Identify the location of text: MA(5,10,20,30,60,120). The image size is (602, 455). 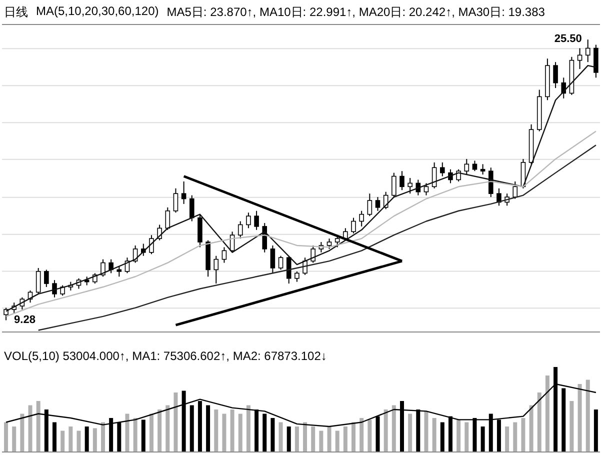
(97, 12).